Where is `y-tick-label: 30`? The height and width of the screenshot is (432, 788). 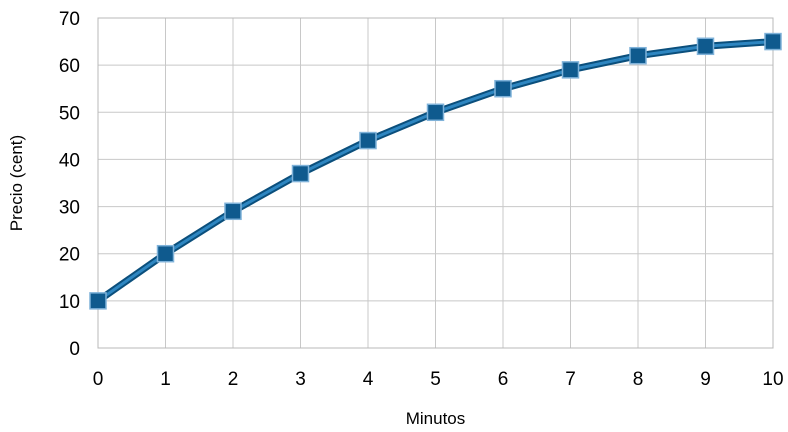
y-tick-label: 30 is located at coordinates (69, 208).